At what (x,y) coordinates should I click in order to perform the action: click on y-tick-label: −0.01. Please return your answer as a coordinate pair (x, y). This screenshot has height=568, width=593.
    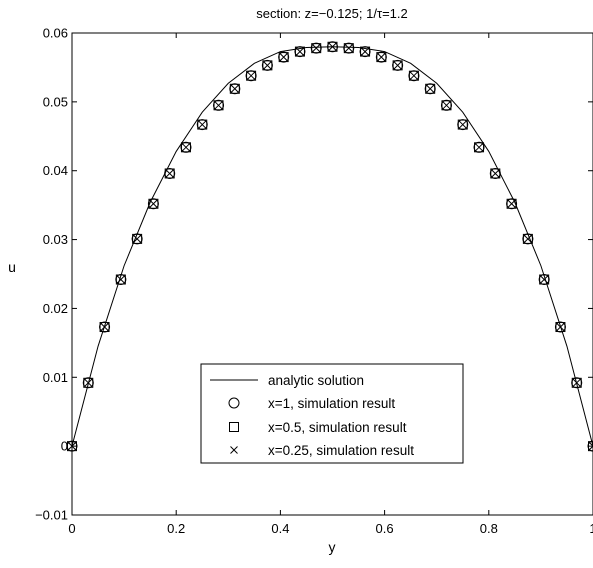
    Looking at the image, I should click on (51, 515).